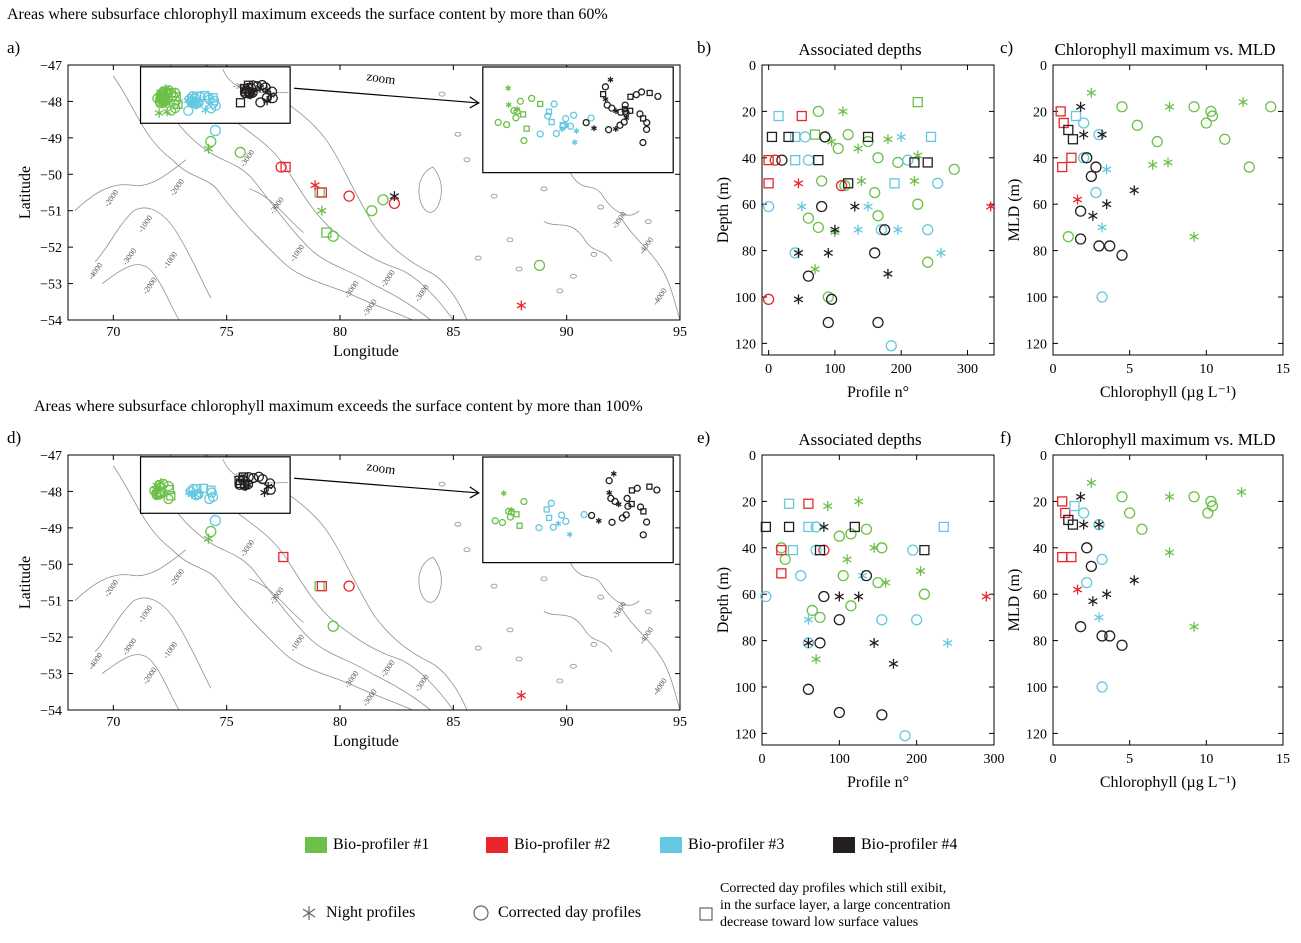 The width and height of the screenshot is (1301, 943). What do you see at coordinates (839, 759) in the screenshot?
I see `x-tick-label: 100` at bounding box center [839, 759].